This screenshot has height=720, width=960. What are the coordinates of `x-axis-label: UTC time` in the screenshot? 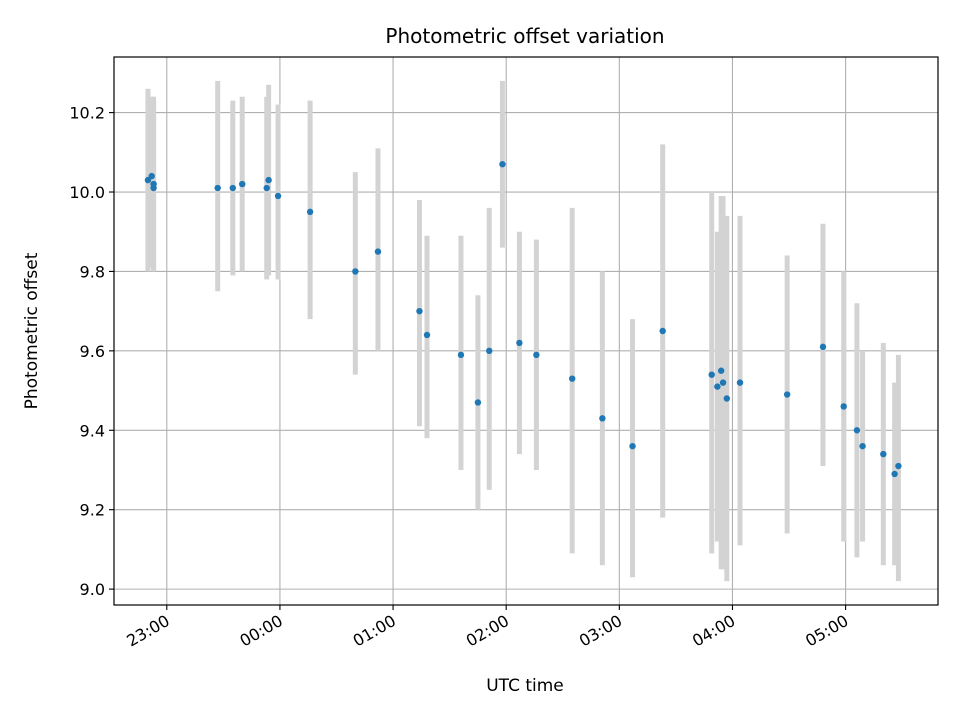 It's located at (525, 686).